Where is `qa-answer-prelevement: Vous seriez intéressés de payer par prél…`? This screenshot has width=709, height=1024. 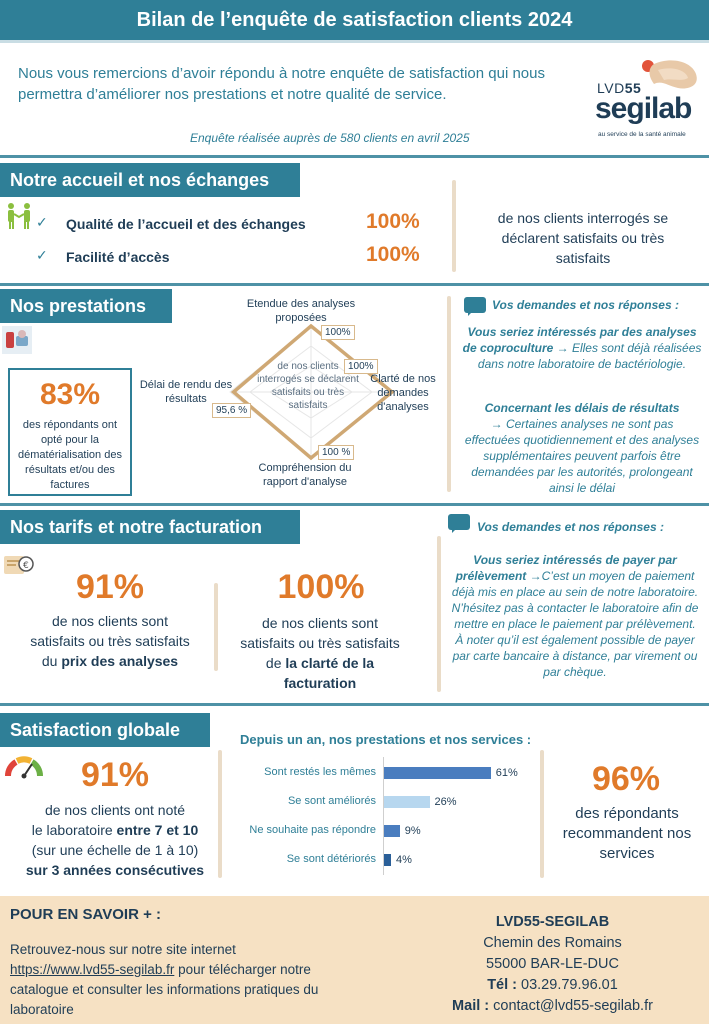
qa-answer-prelevement: Vous seriez intéressés de payer par prél… is located at coordinates (575, 616).